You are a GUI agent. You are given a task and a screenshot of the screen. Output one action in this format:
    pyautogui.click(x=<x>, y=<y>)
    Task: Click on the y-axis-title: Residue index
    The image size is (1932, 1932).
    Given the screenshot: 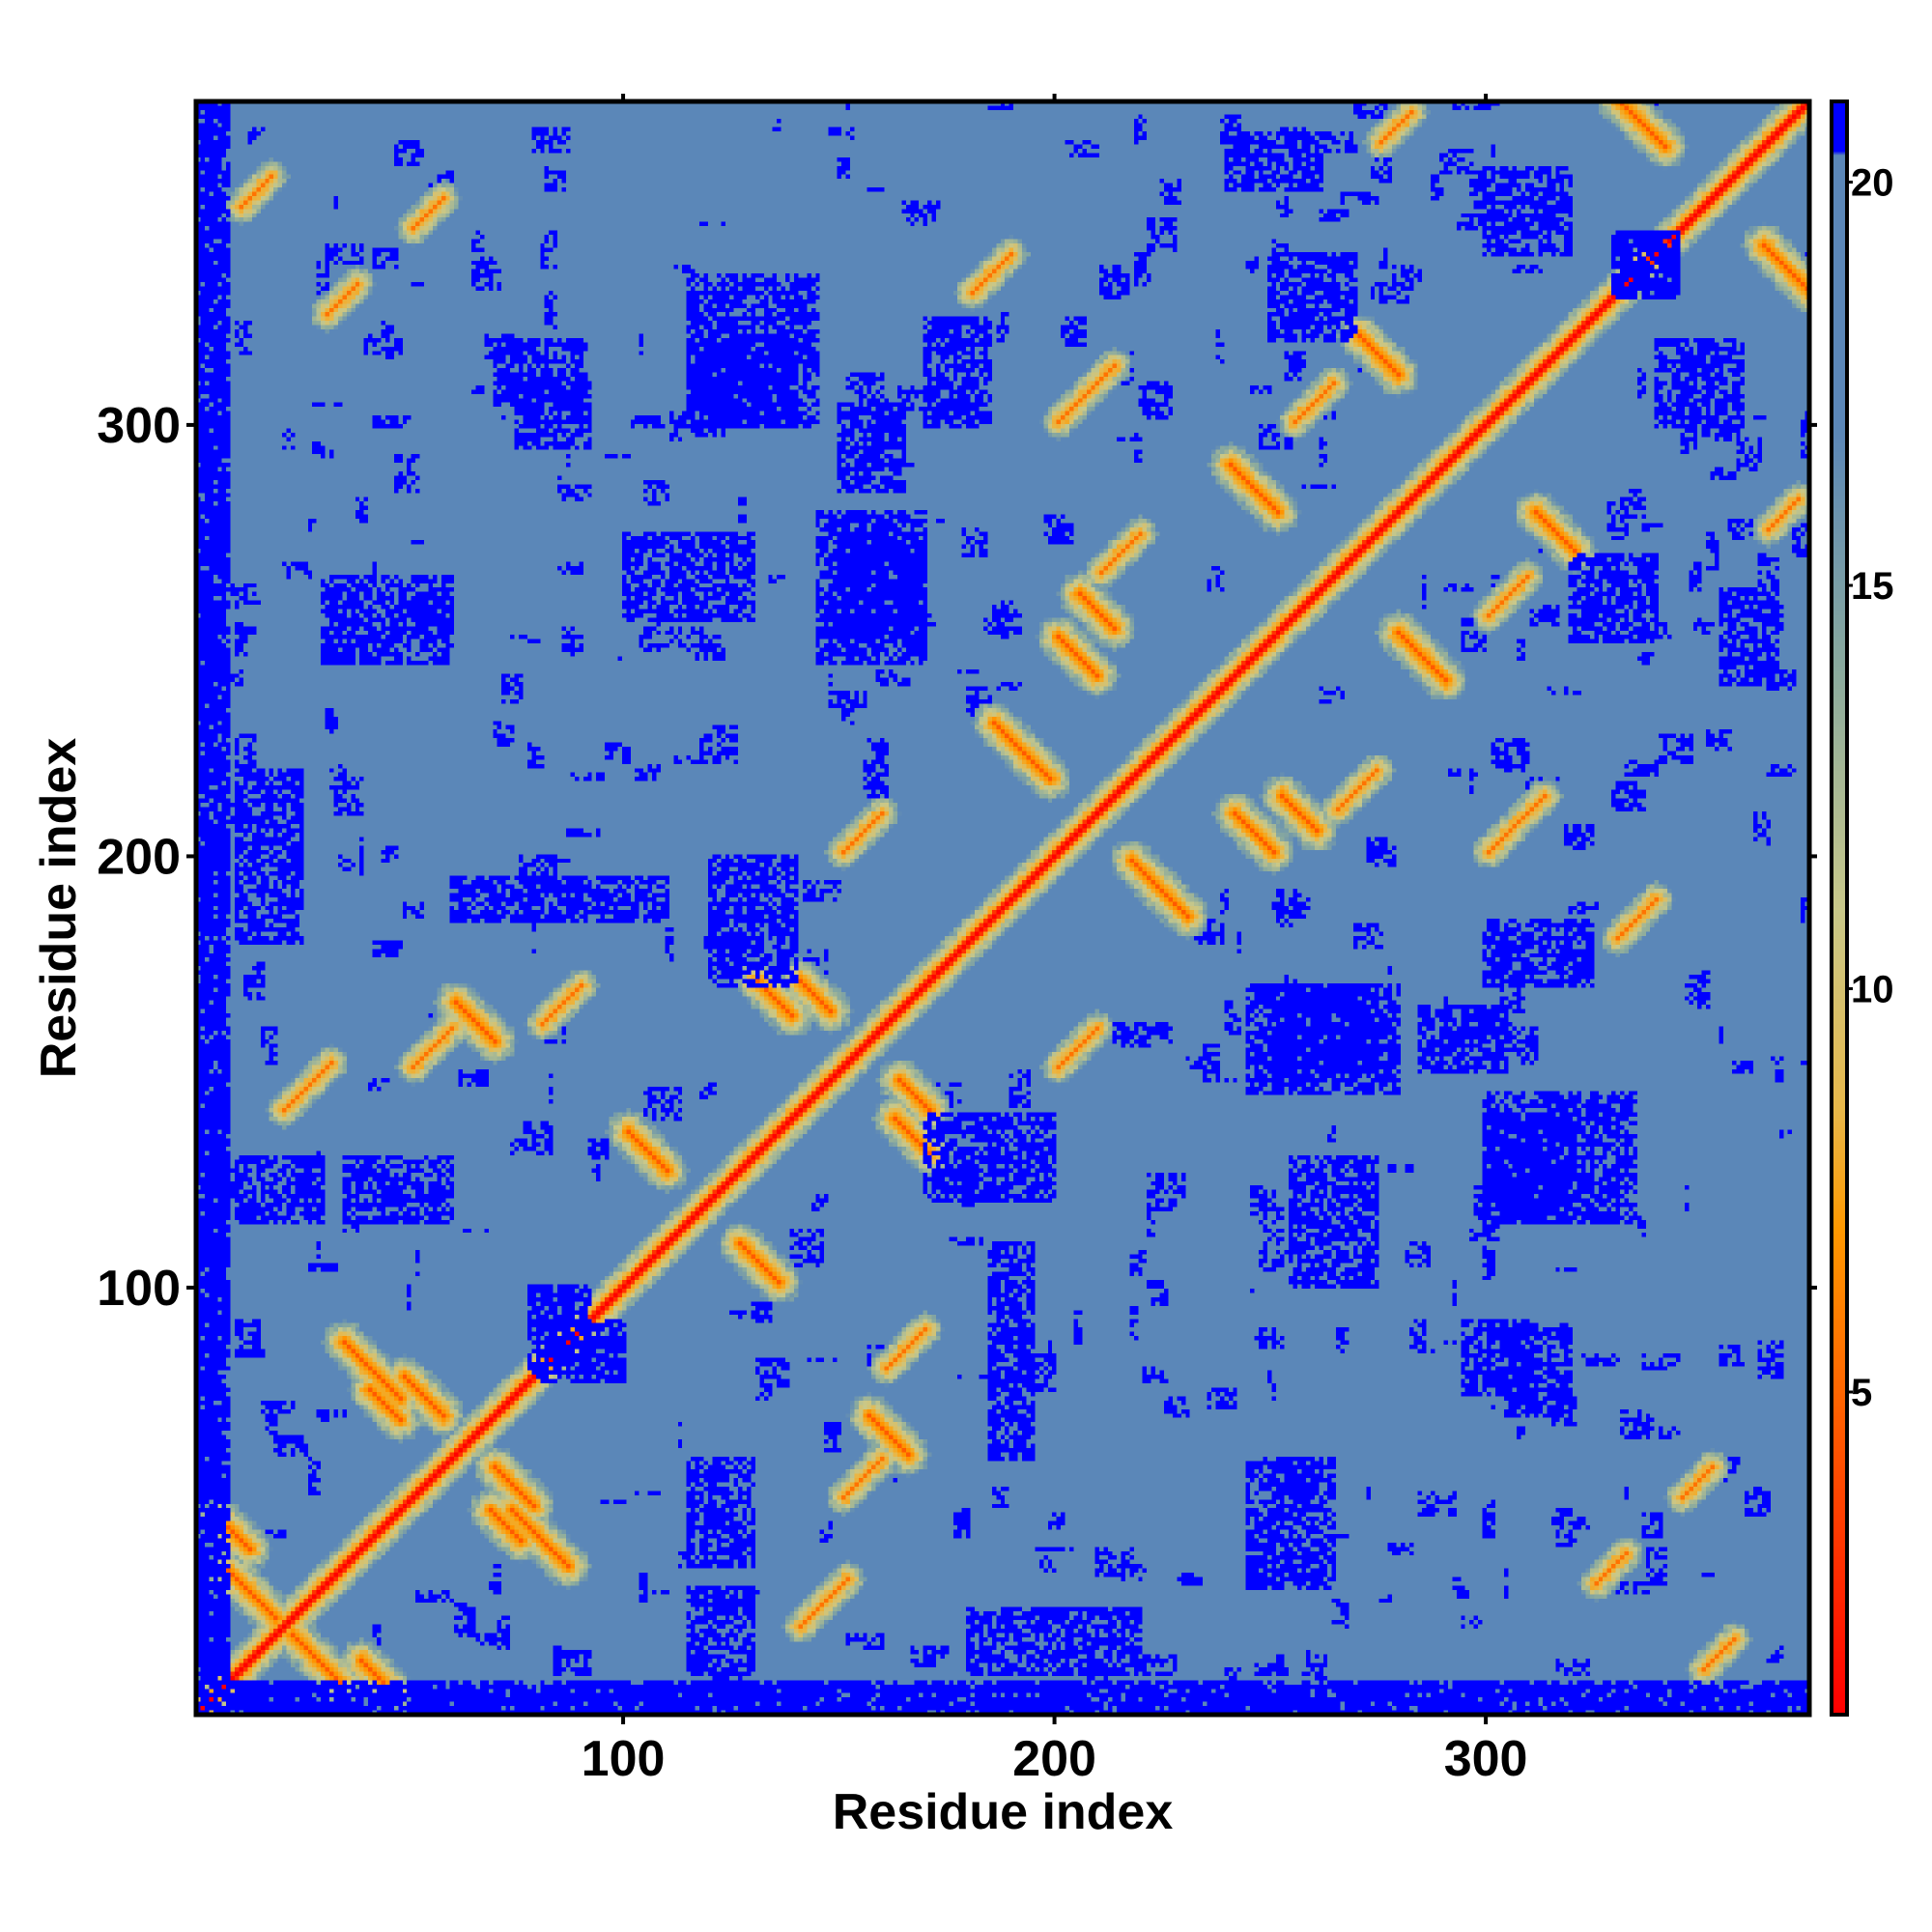 What is the action you would take?
    pyautogui.click(x=59, y=908)
    